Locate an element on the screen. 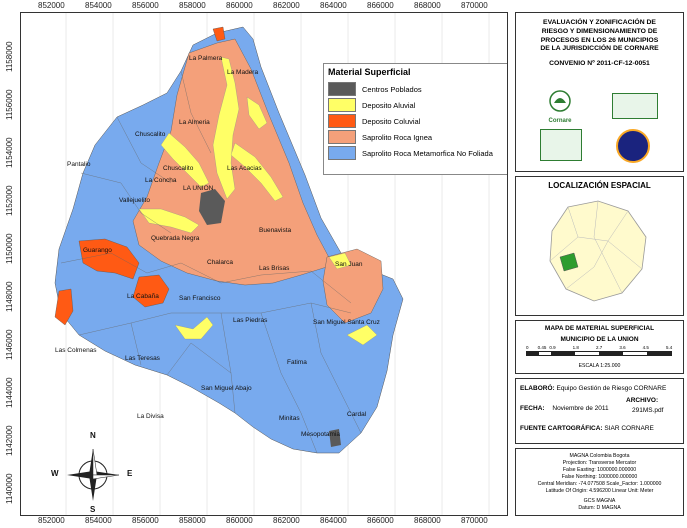 Image resolution: width=687 pixels, height=528 pixels. compass-w: W is located at coordinates (55, 473).